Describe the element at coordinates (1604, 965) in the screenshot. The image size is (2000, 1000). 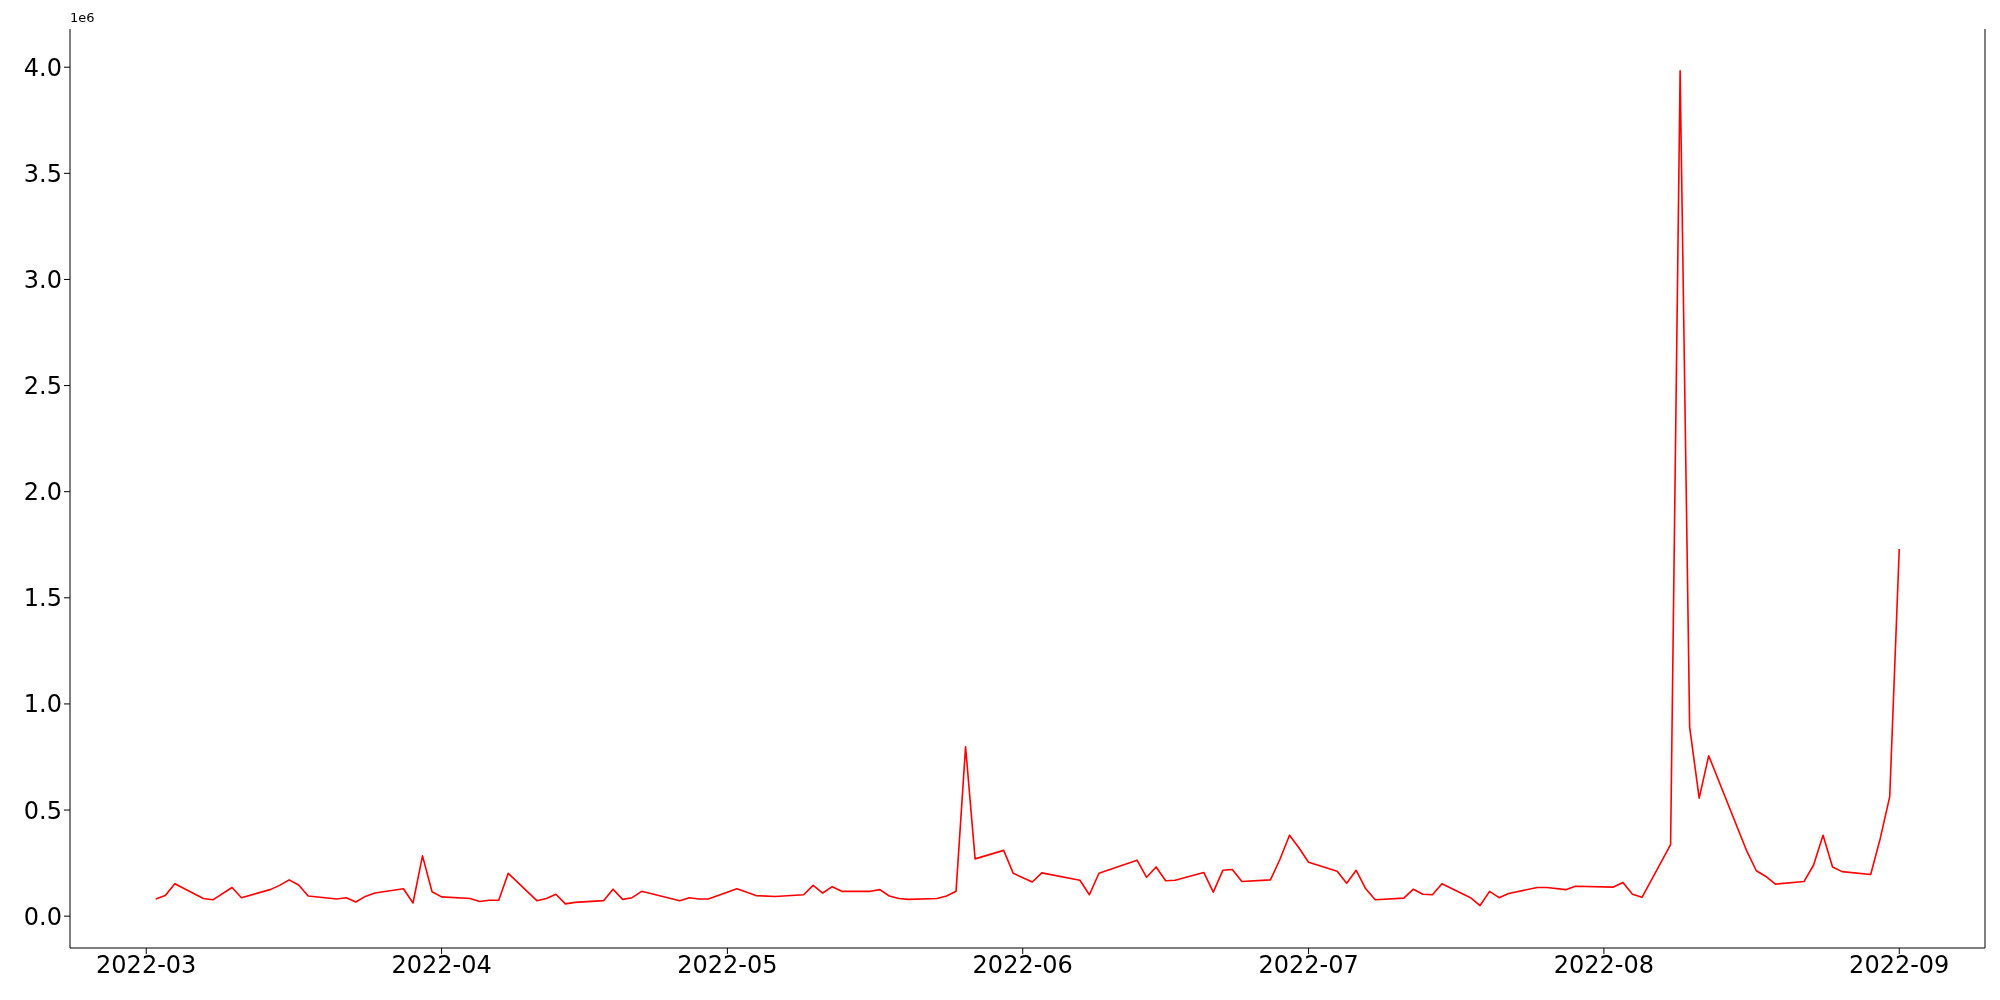
I see `x-tick-label: 2022-08` at that location.